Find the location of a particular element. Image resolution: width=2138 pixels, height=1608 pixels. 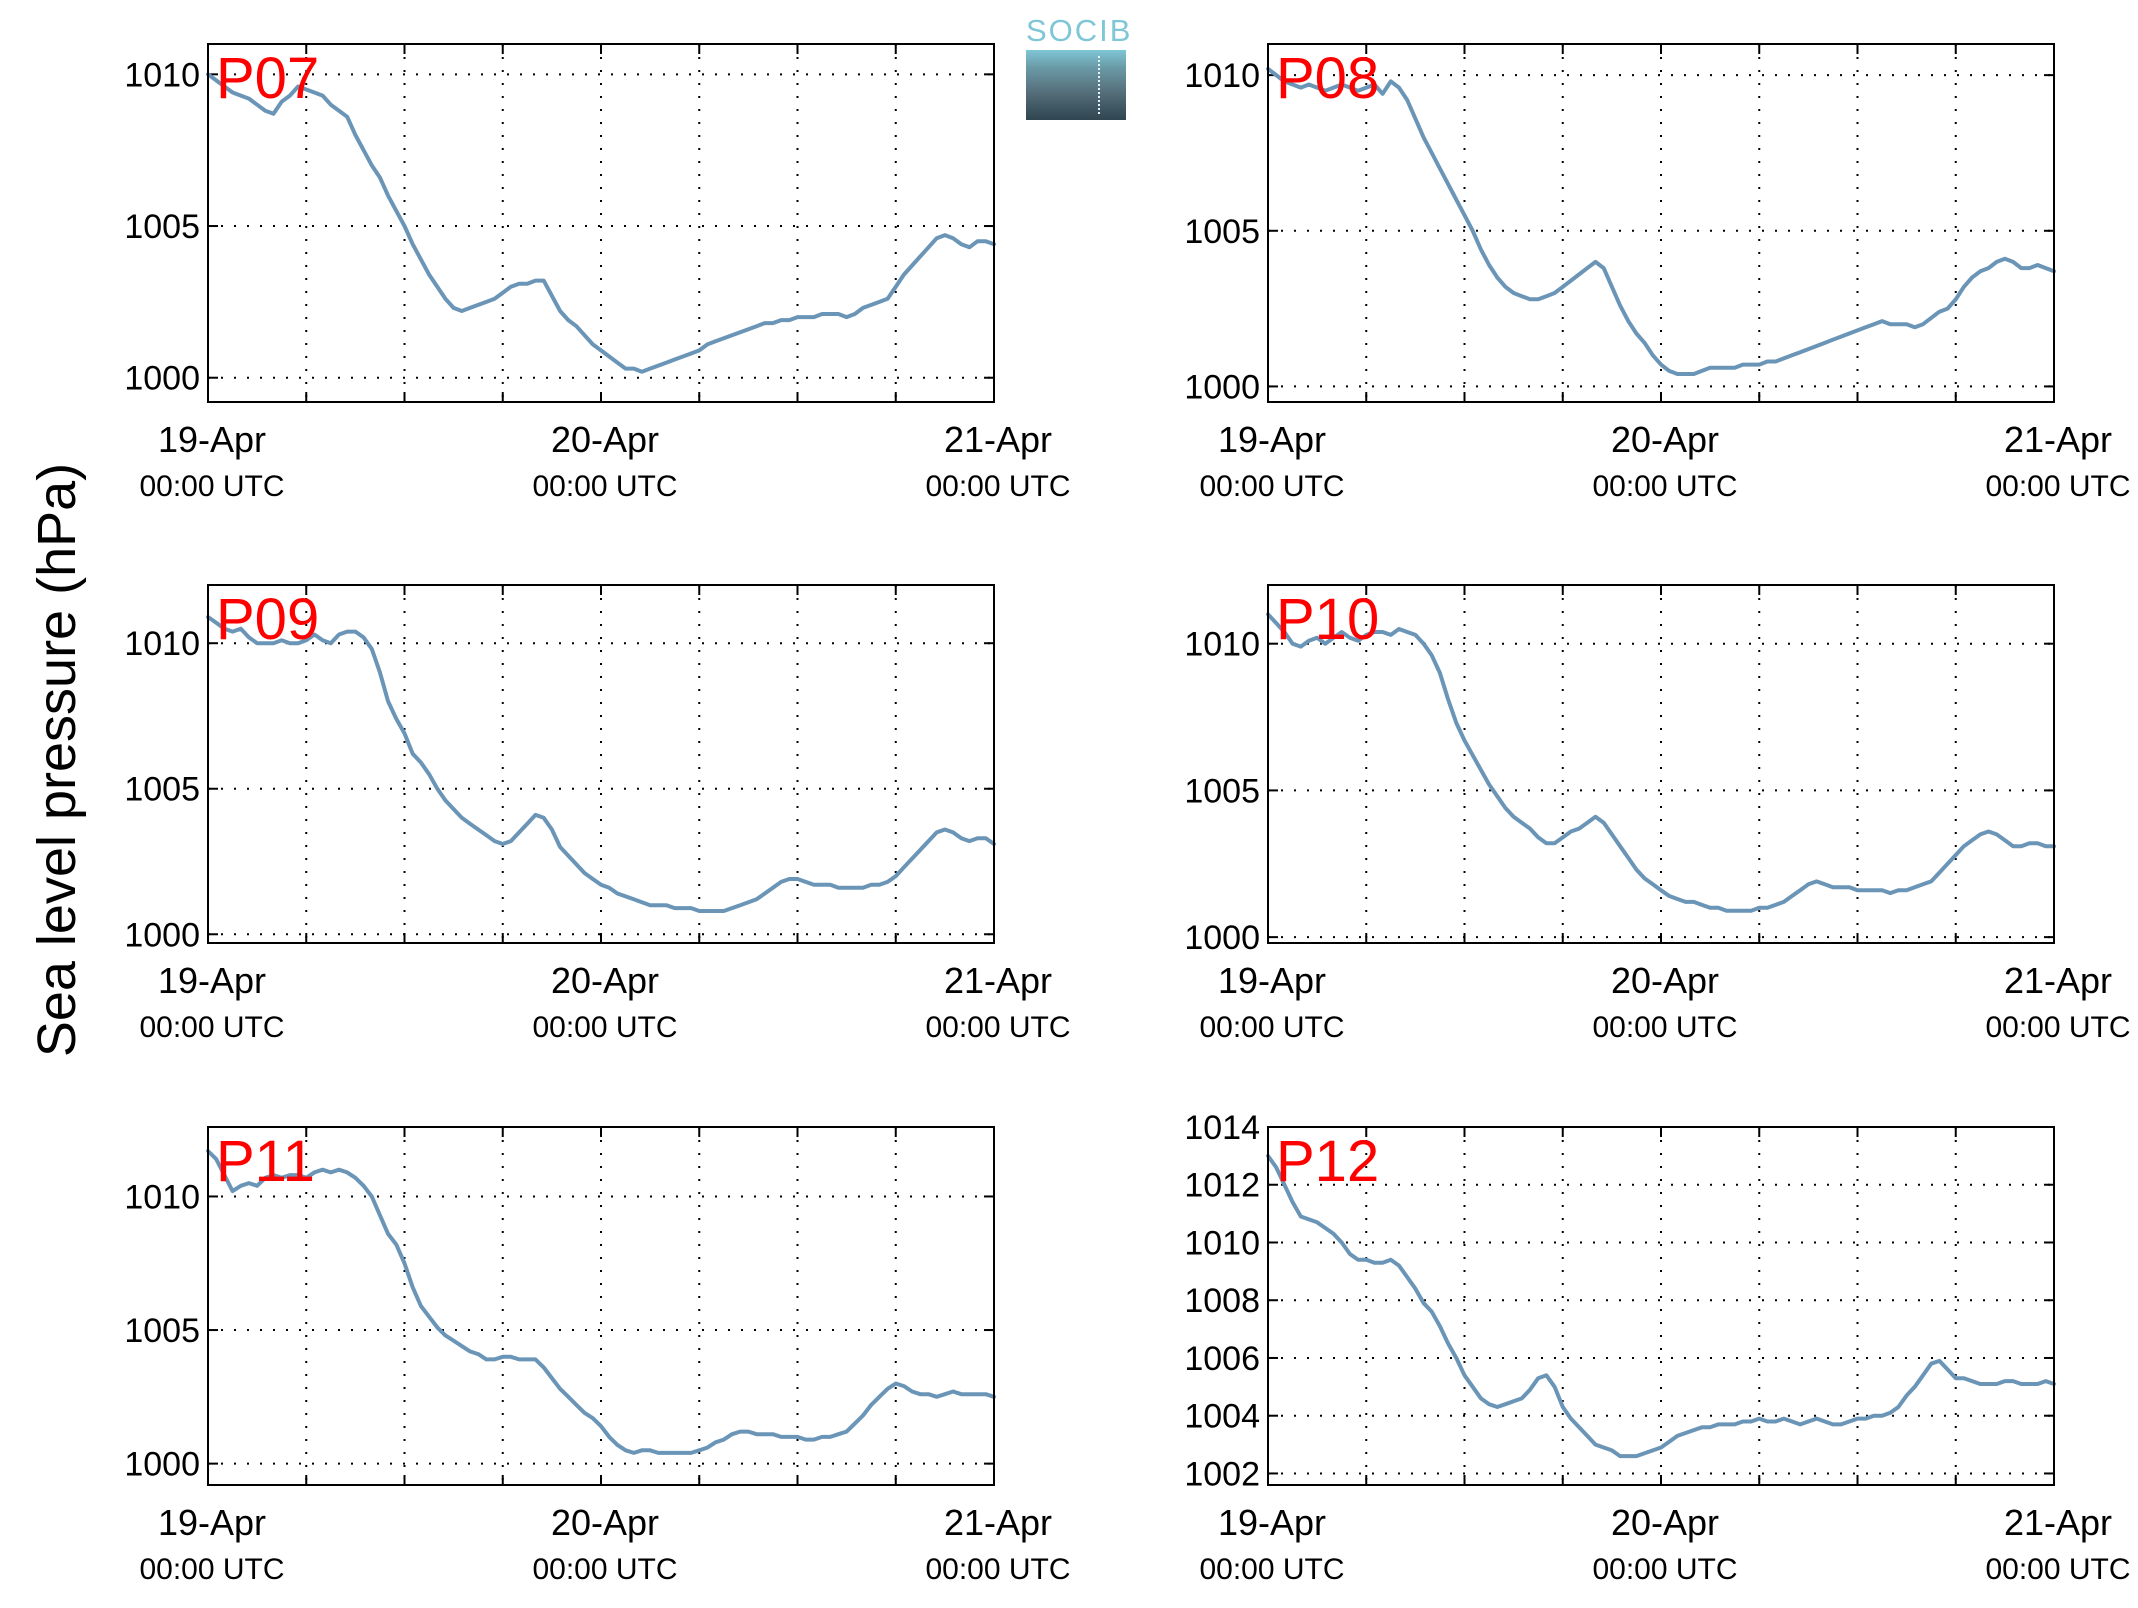

series-line-p10 is located at coordinates (1661, 762).